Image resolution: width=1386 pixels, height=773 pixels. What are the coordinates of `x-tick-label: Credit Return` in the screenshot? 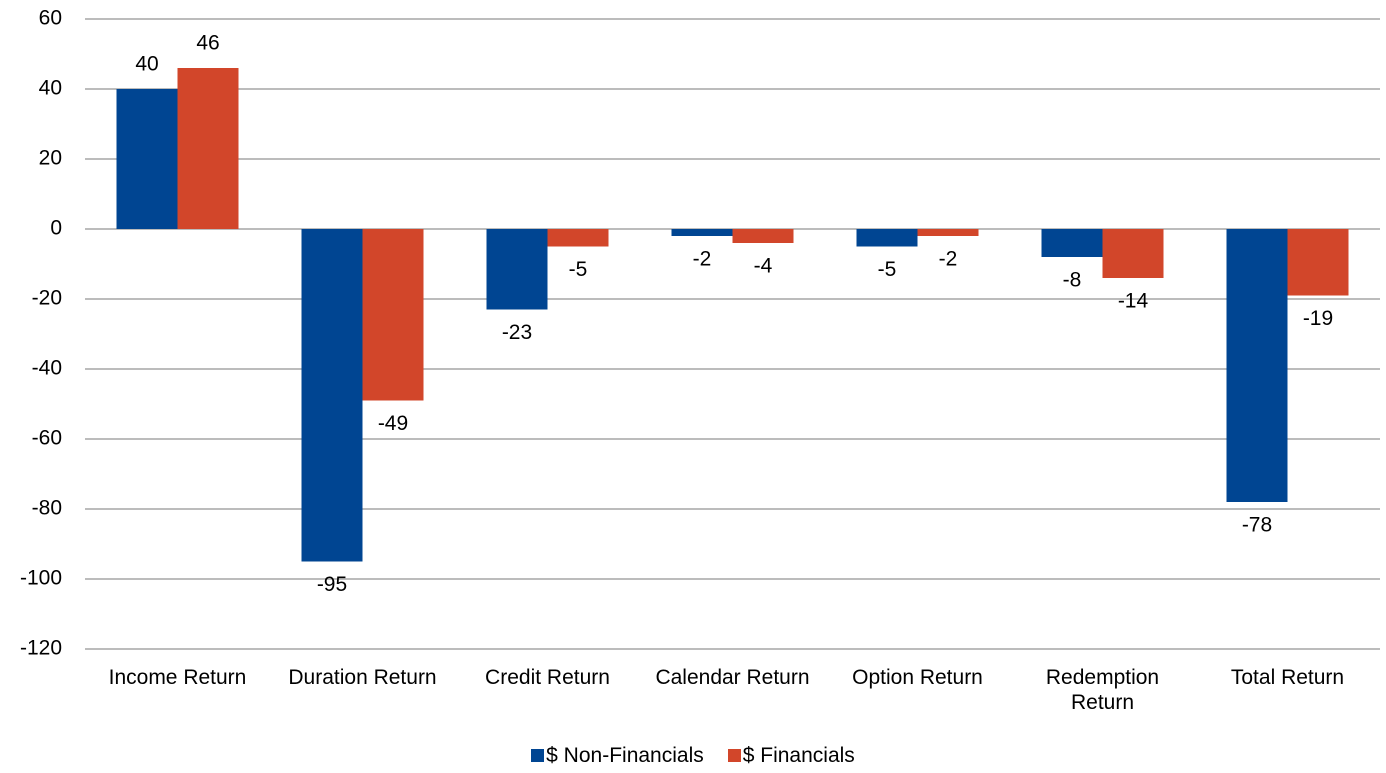 It's located at (547, 677).